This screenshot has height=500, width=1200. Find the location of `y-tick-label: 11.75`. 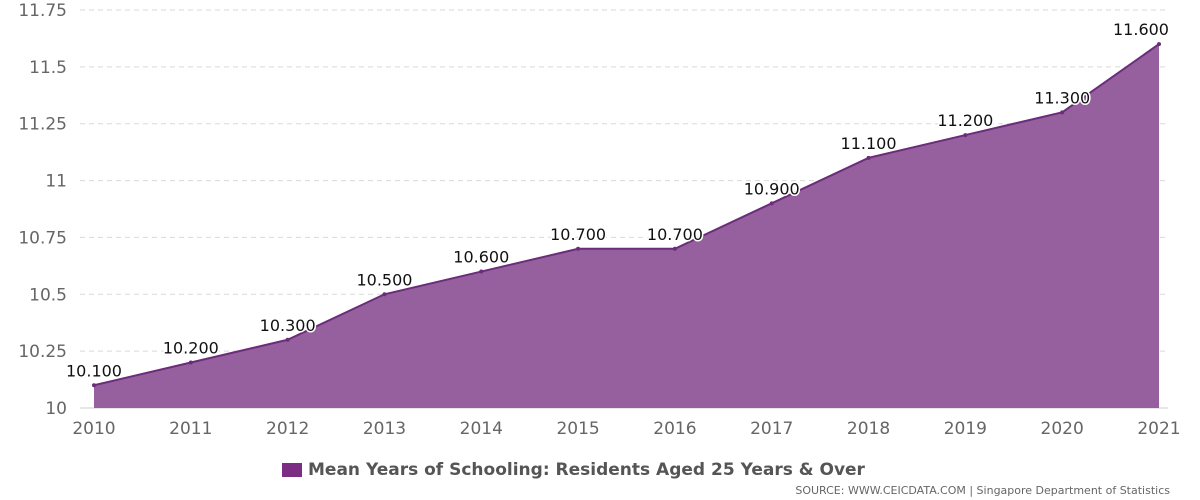

y-tick-label: 11.75 is located at coordinates (42, 11).